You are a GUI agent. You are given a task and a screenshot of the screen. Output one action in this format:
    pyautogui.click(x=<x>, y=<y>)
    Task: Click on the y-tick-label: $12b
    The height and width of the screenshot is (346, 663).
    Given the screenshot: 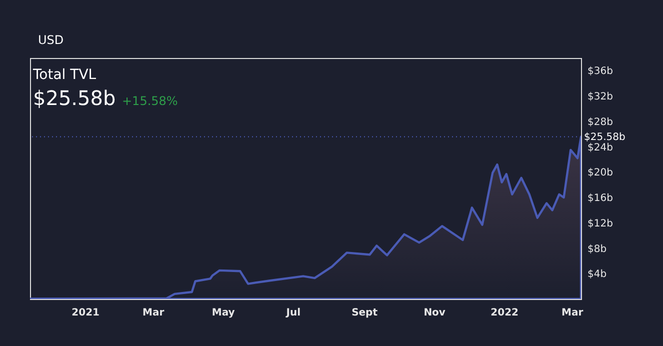 What is the action you would take?
    pyautogui.click(x=600, y=224)
    